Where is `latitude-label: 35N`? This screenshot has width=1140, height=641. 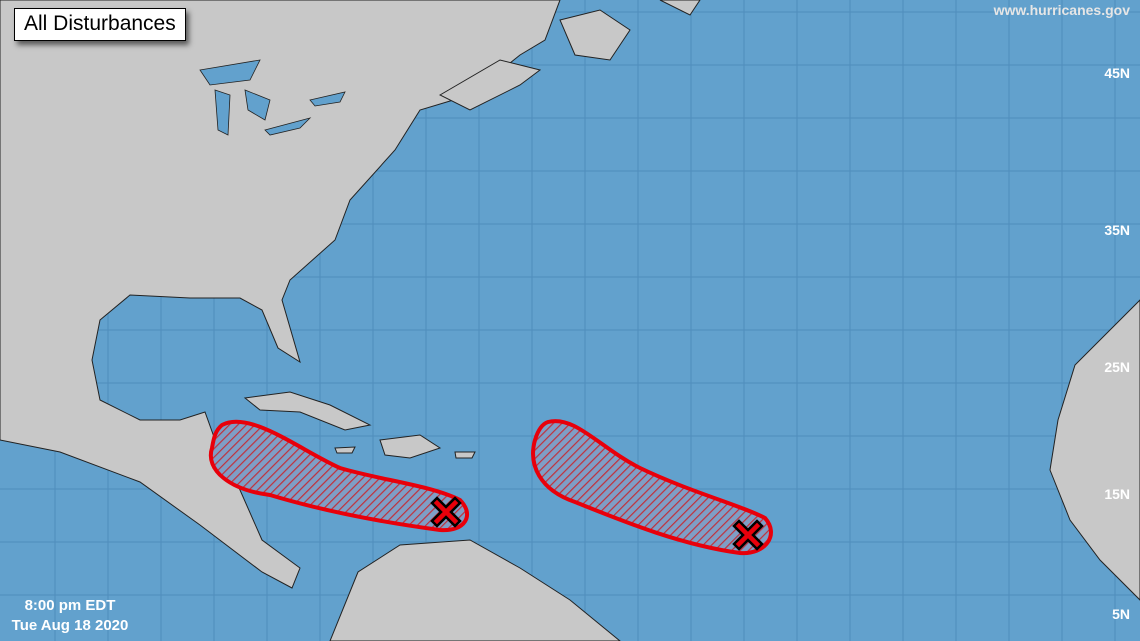
latitude-label: 35N is located at coordinates (1117, 230).